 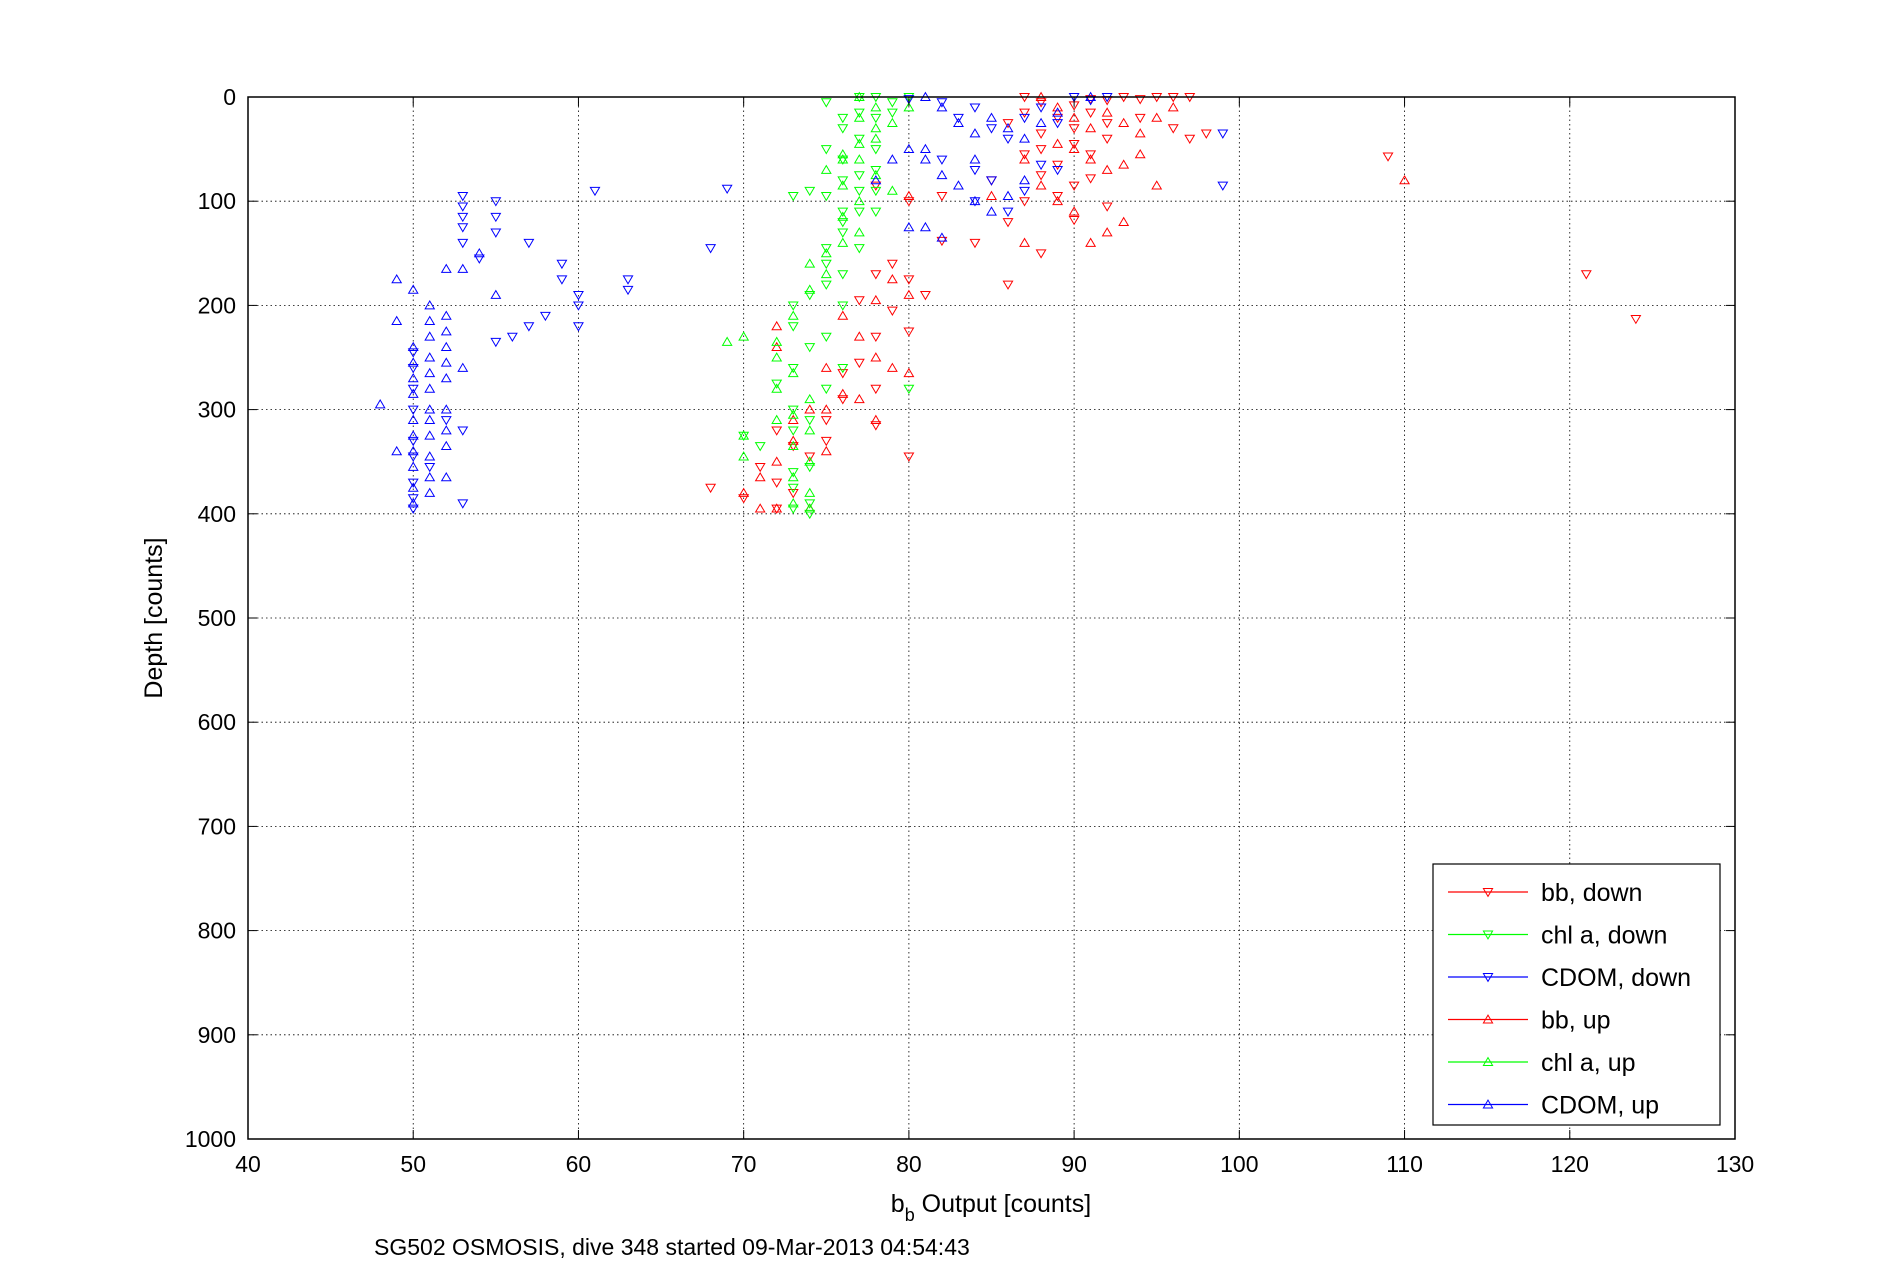 I want to click on legend-label: CDOM, down, so click(x=1616, y=978).